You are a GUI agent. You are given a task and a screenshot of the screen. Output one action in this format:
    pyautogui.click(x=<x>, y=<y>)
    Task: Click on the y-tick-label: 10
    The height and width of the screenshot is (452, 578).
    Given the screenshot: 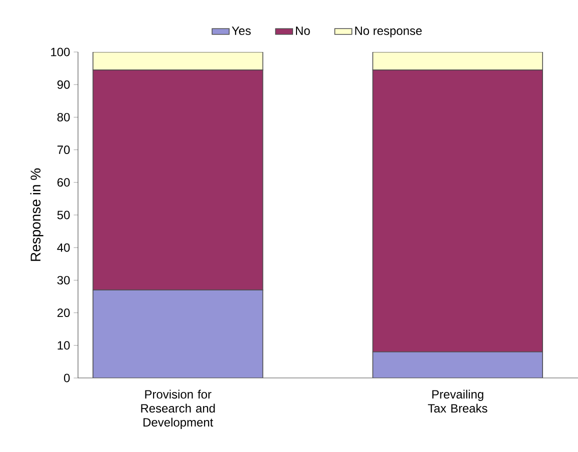 What is the action you would take?
    pyautogui.click(x=64, y=345)
    